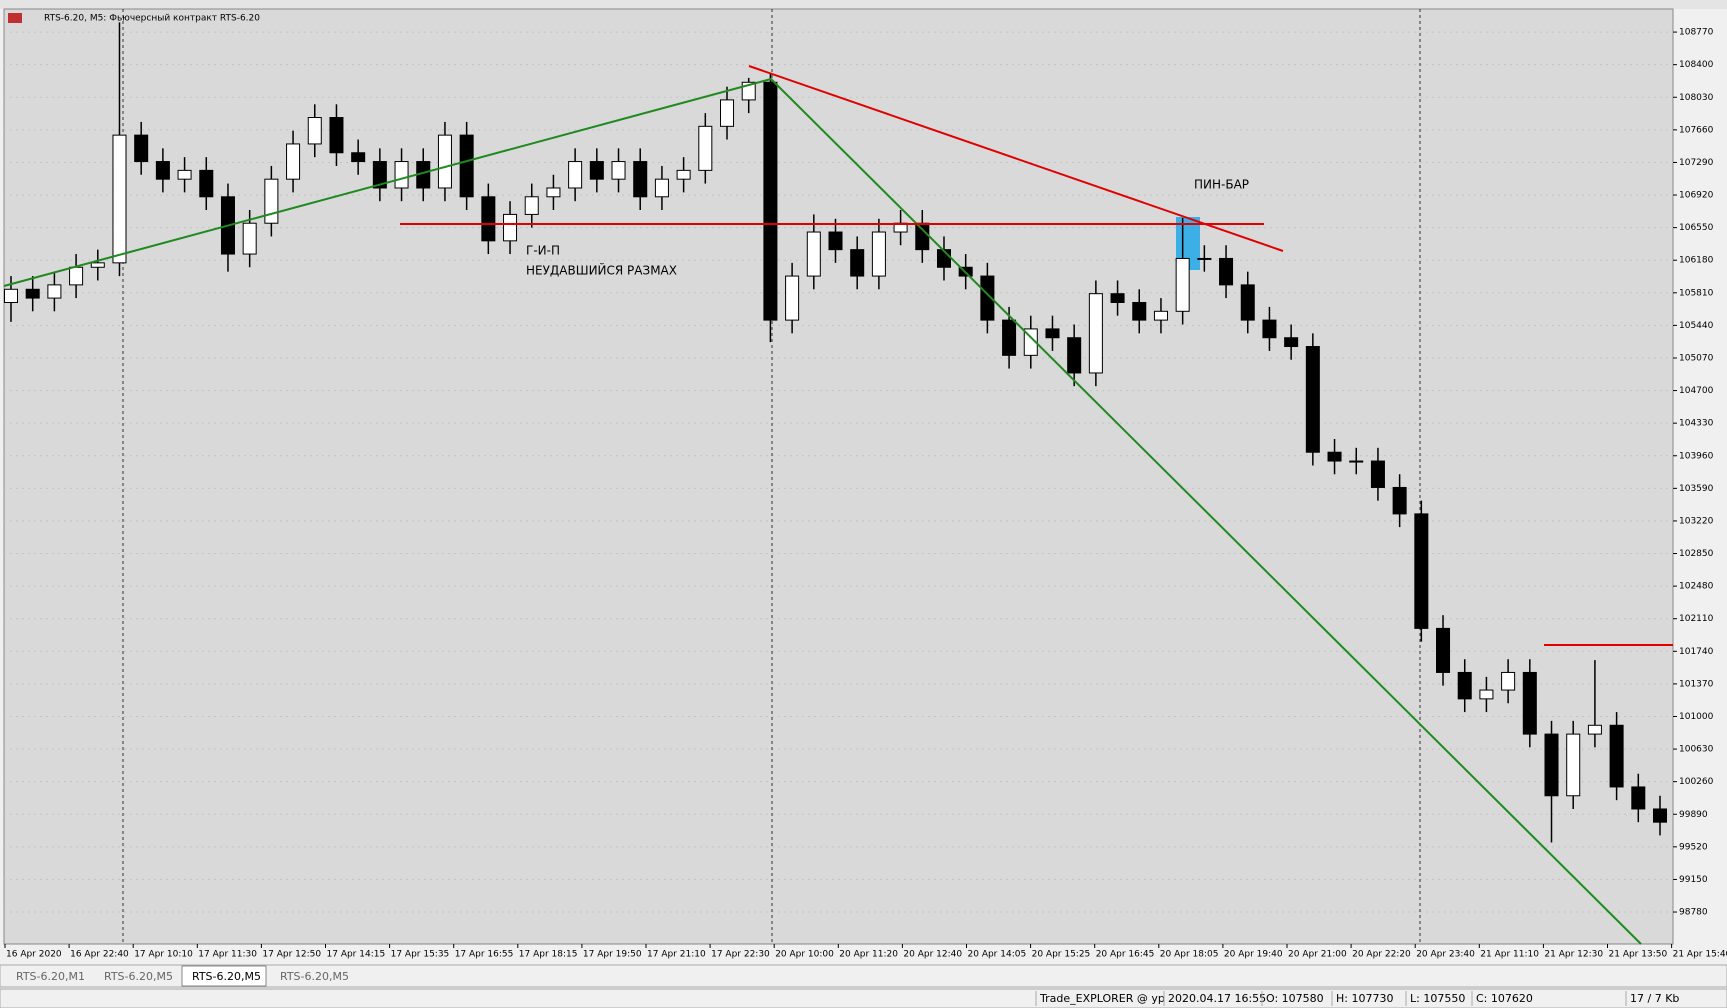  What do you see at coordinates (1061, 955) in the screenshot?
I see `x-tick-label: 20 Apr 15:25` at bounding box center [1061, 955].